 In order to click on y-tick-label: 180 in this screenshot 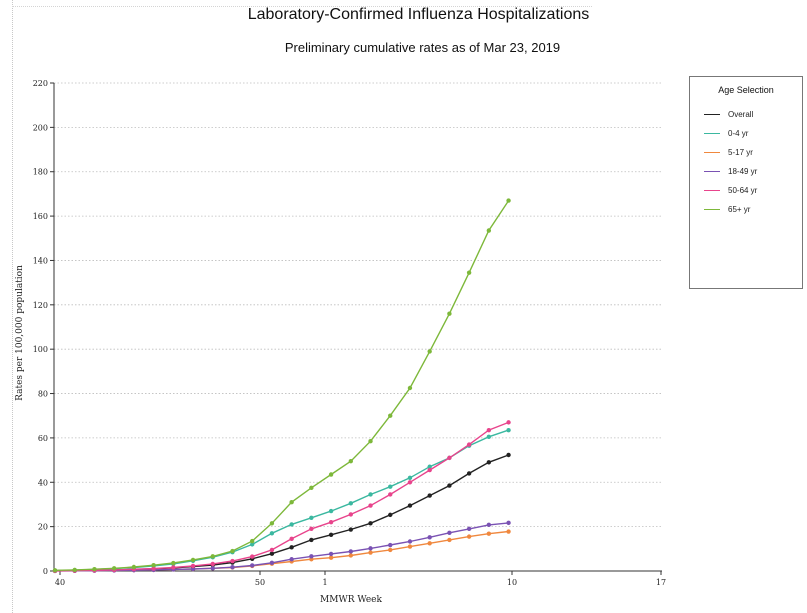, I will do `click(40, 172)`.